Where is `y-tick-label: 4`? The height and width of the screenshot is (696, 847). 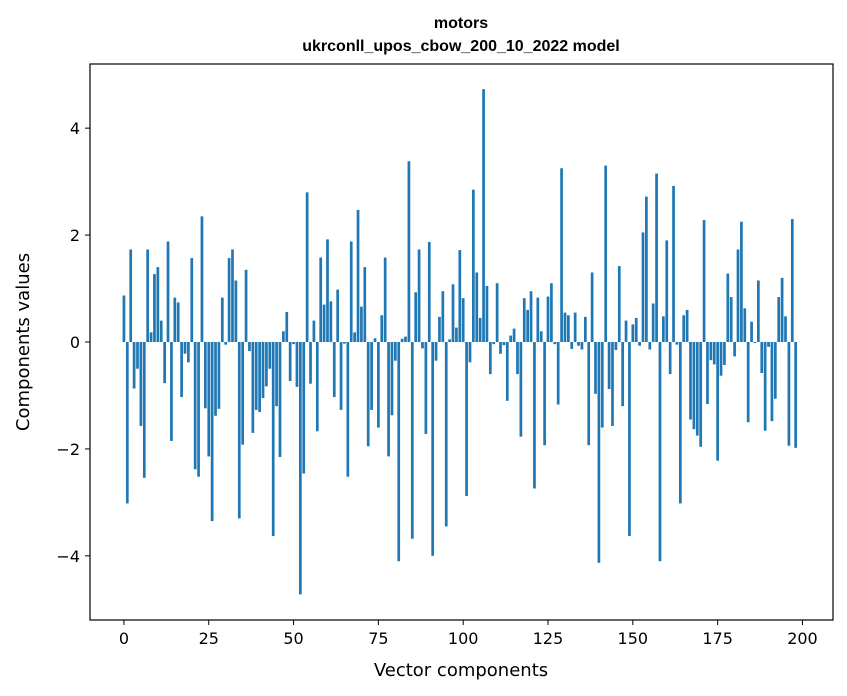 y-tick-label: 4 is located at coordinates (75, 128).